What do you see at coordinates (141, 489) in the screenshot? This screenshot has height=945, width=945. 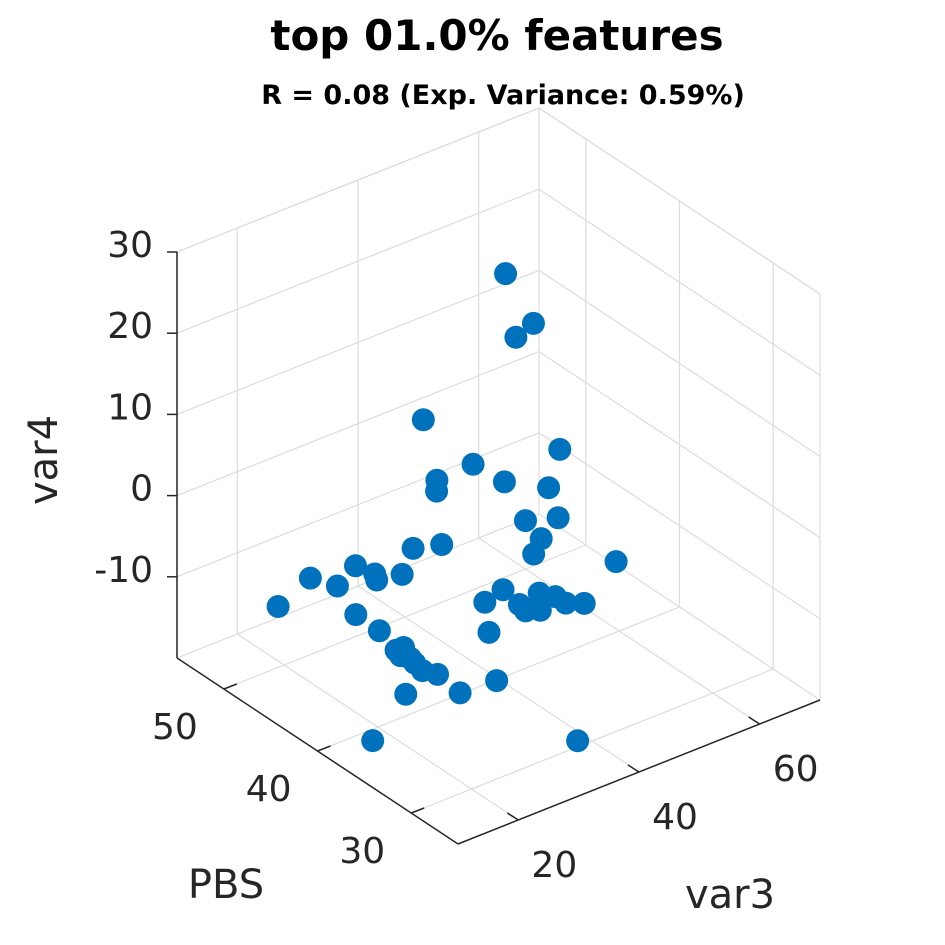 I see `z-tick-label: 0` at bounding box center [141, 489].